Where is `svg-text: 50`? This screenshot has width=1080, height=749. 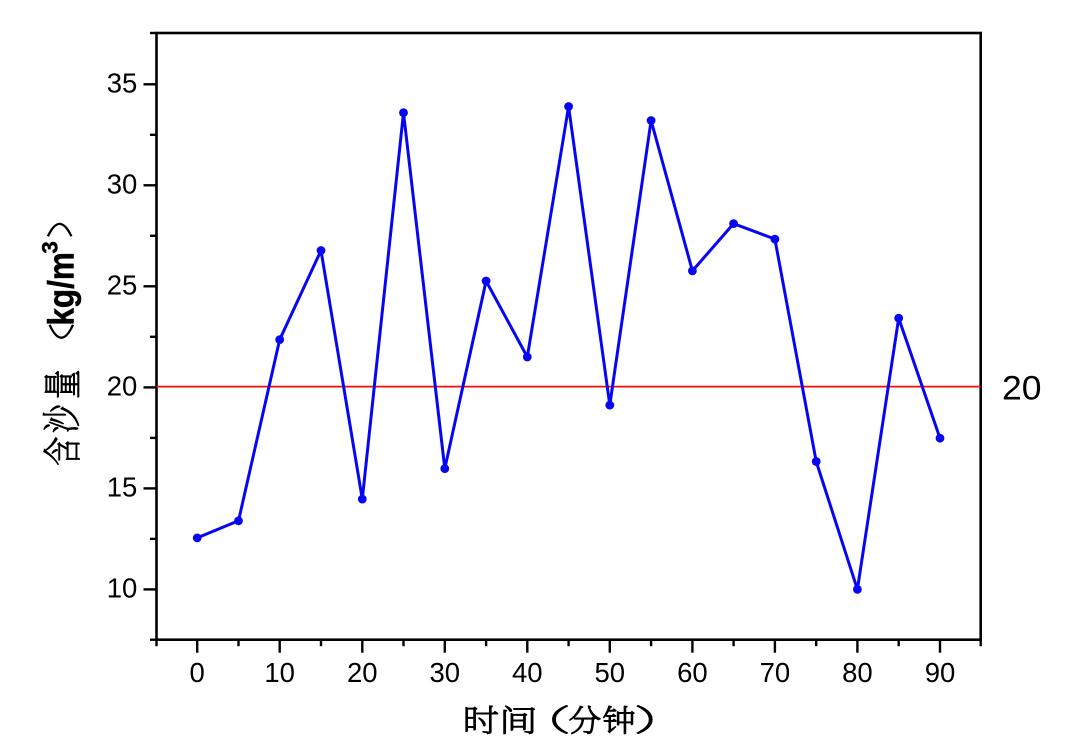 svg-text: 50 is located at coordinates (610, 672).